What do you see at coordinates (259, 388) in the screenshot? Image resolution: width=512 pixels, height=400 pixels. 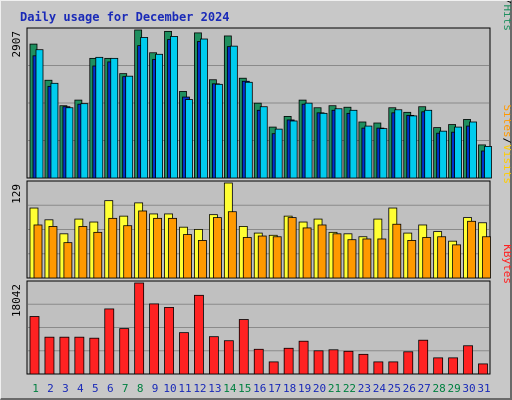 I see `day-label-16: 16` at bounding box center [259, 388].